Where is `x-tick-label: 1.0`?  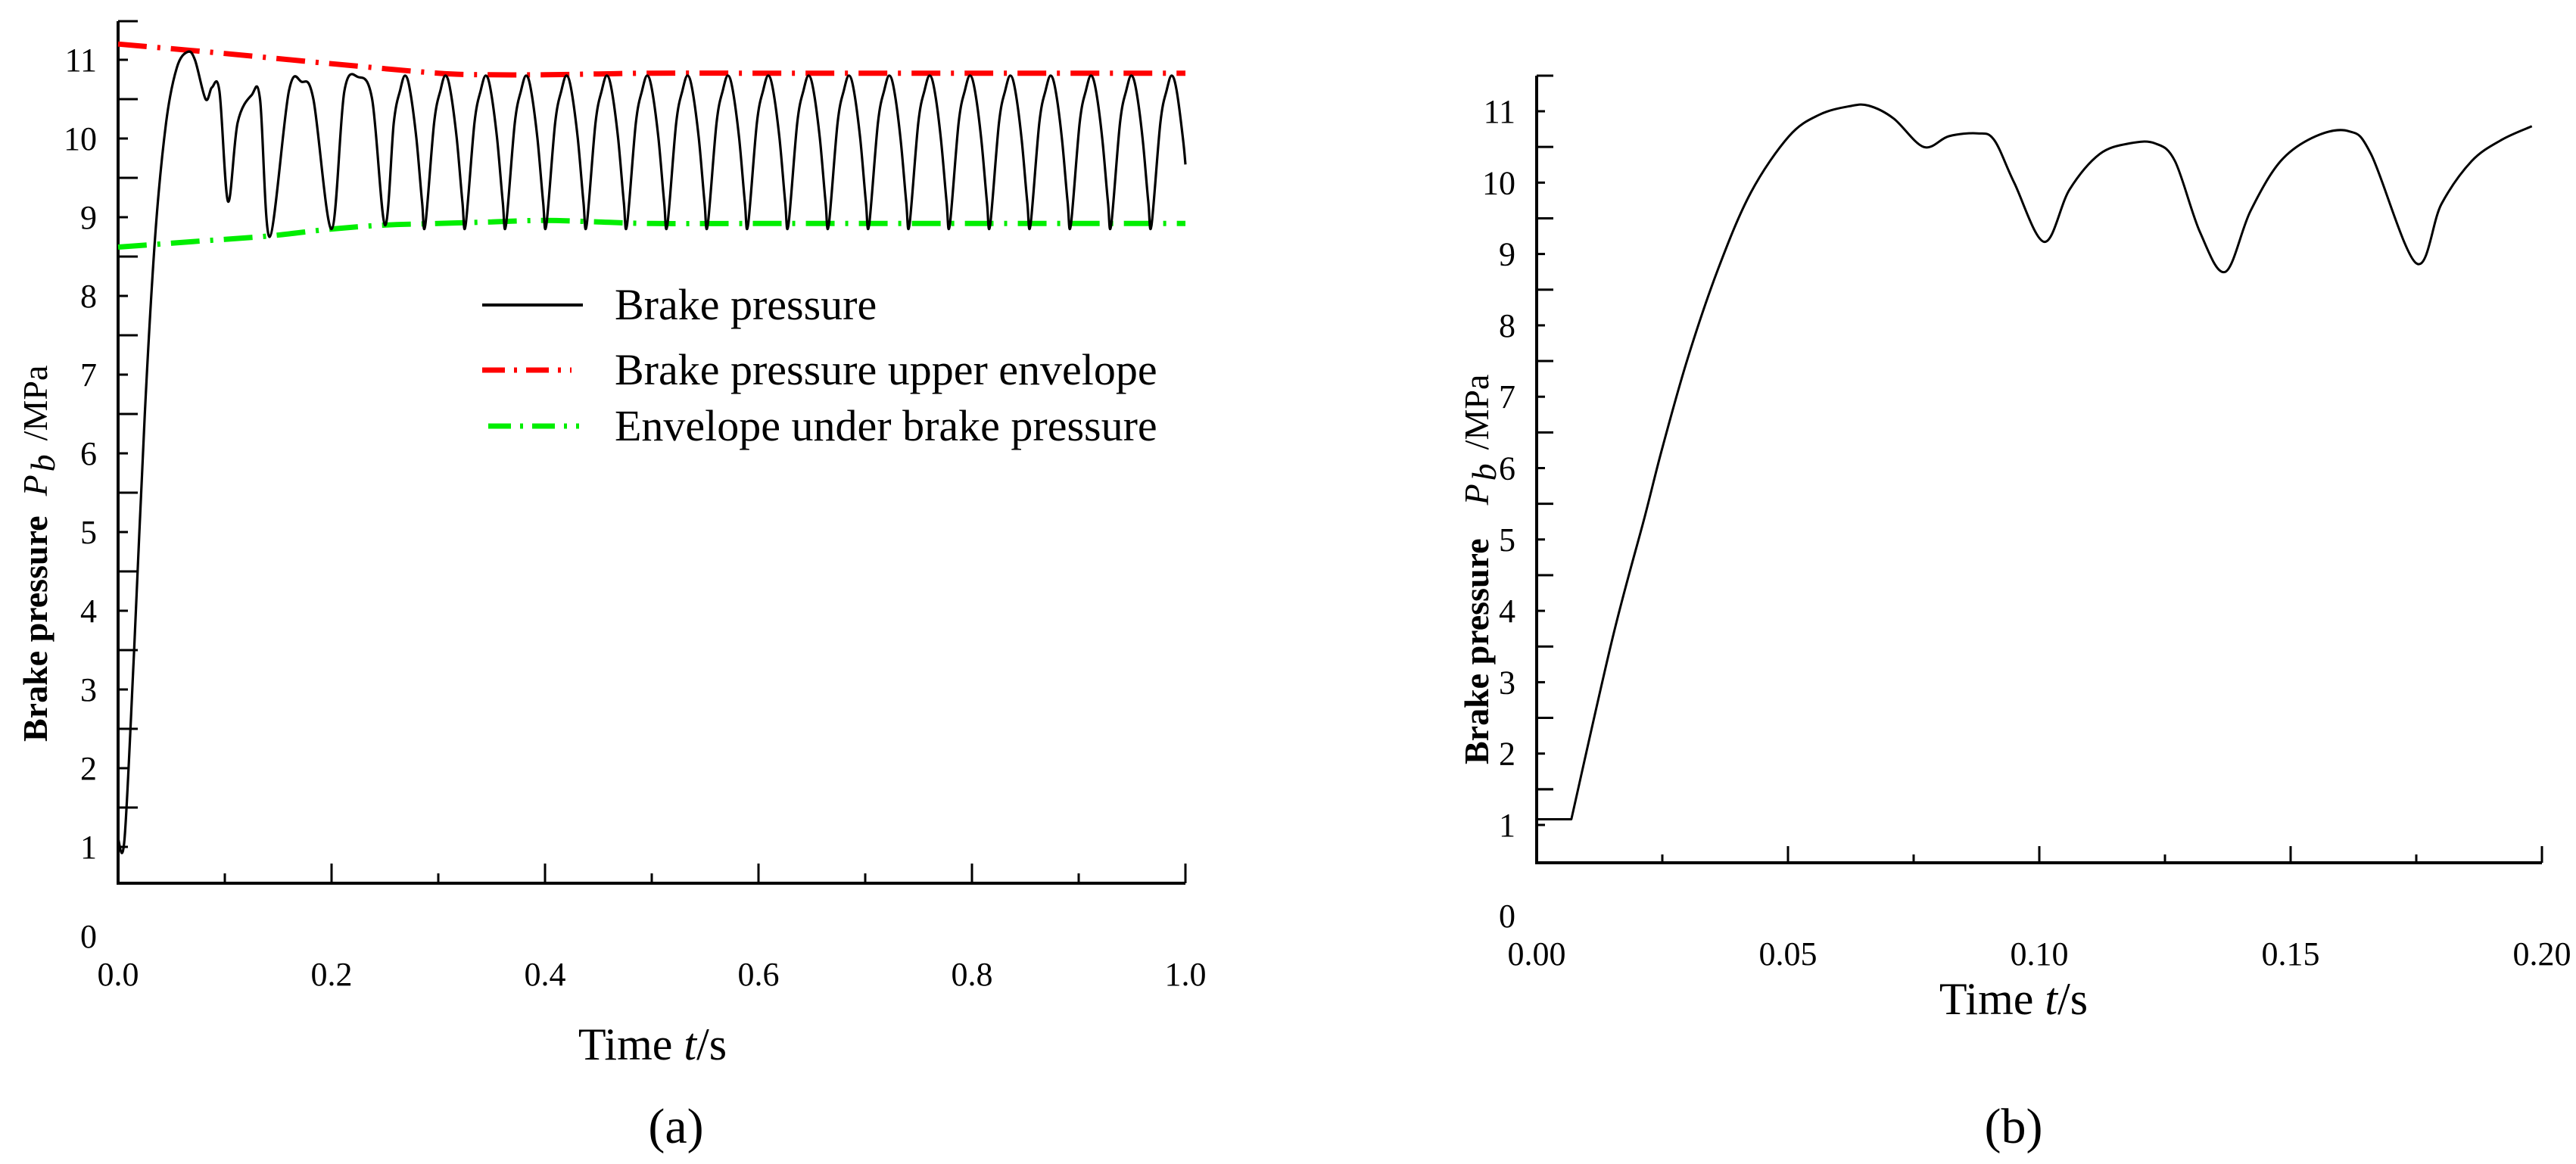
x-tick-label: 1.0 is located at coordinates (1186, 974).